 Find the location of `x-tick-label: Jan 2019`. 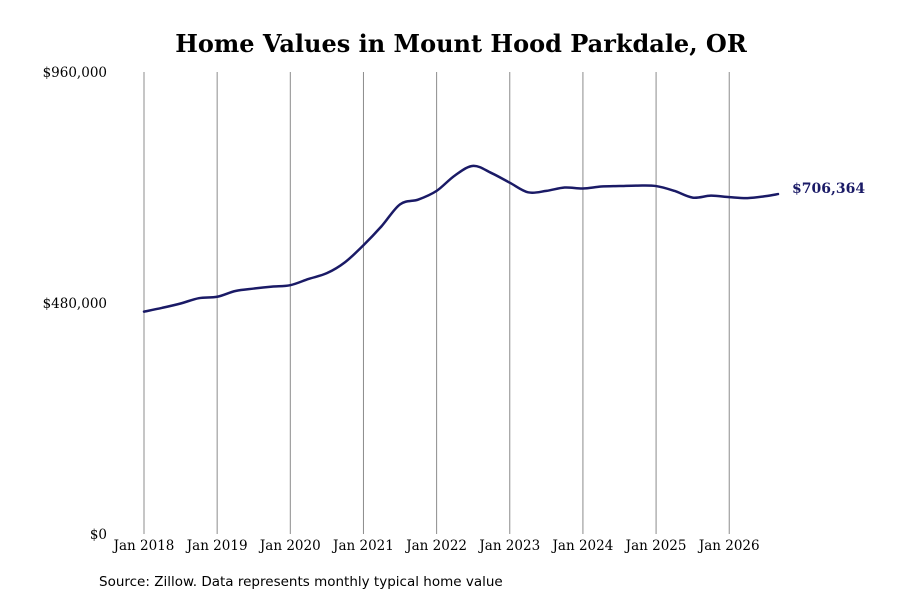

x-tick-label: Jan 2019 is located at coordinates (216, 546).